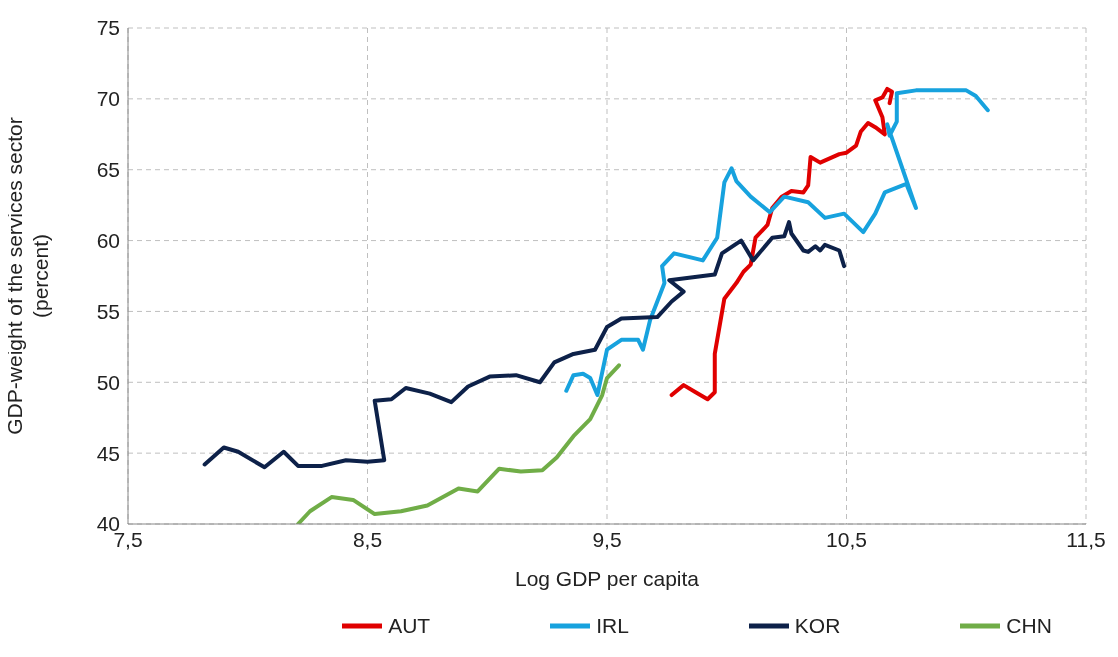 The width and height of the screenshot is (1118, 657). What do you see at coordinates (108, 241) in the screenshot?
I see `y-tick-label: 60` at bounding box center [108, 241].